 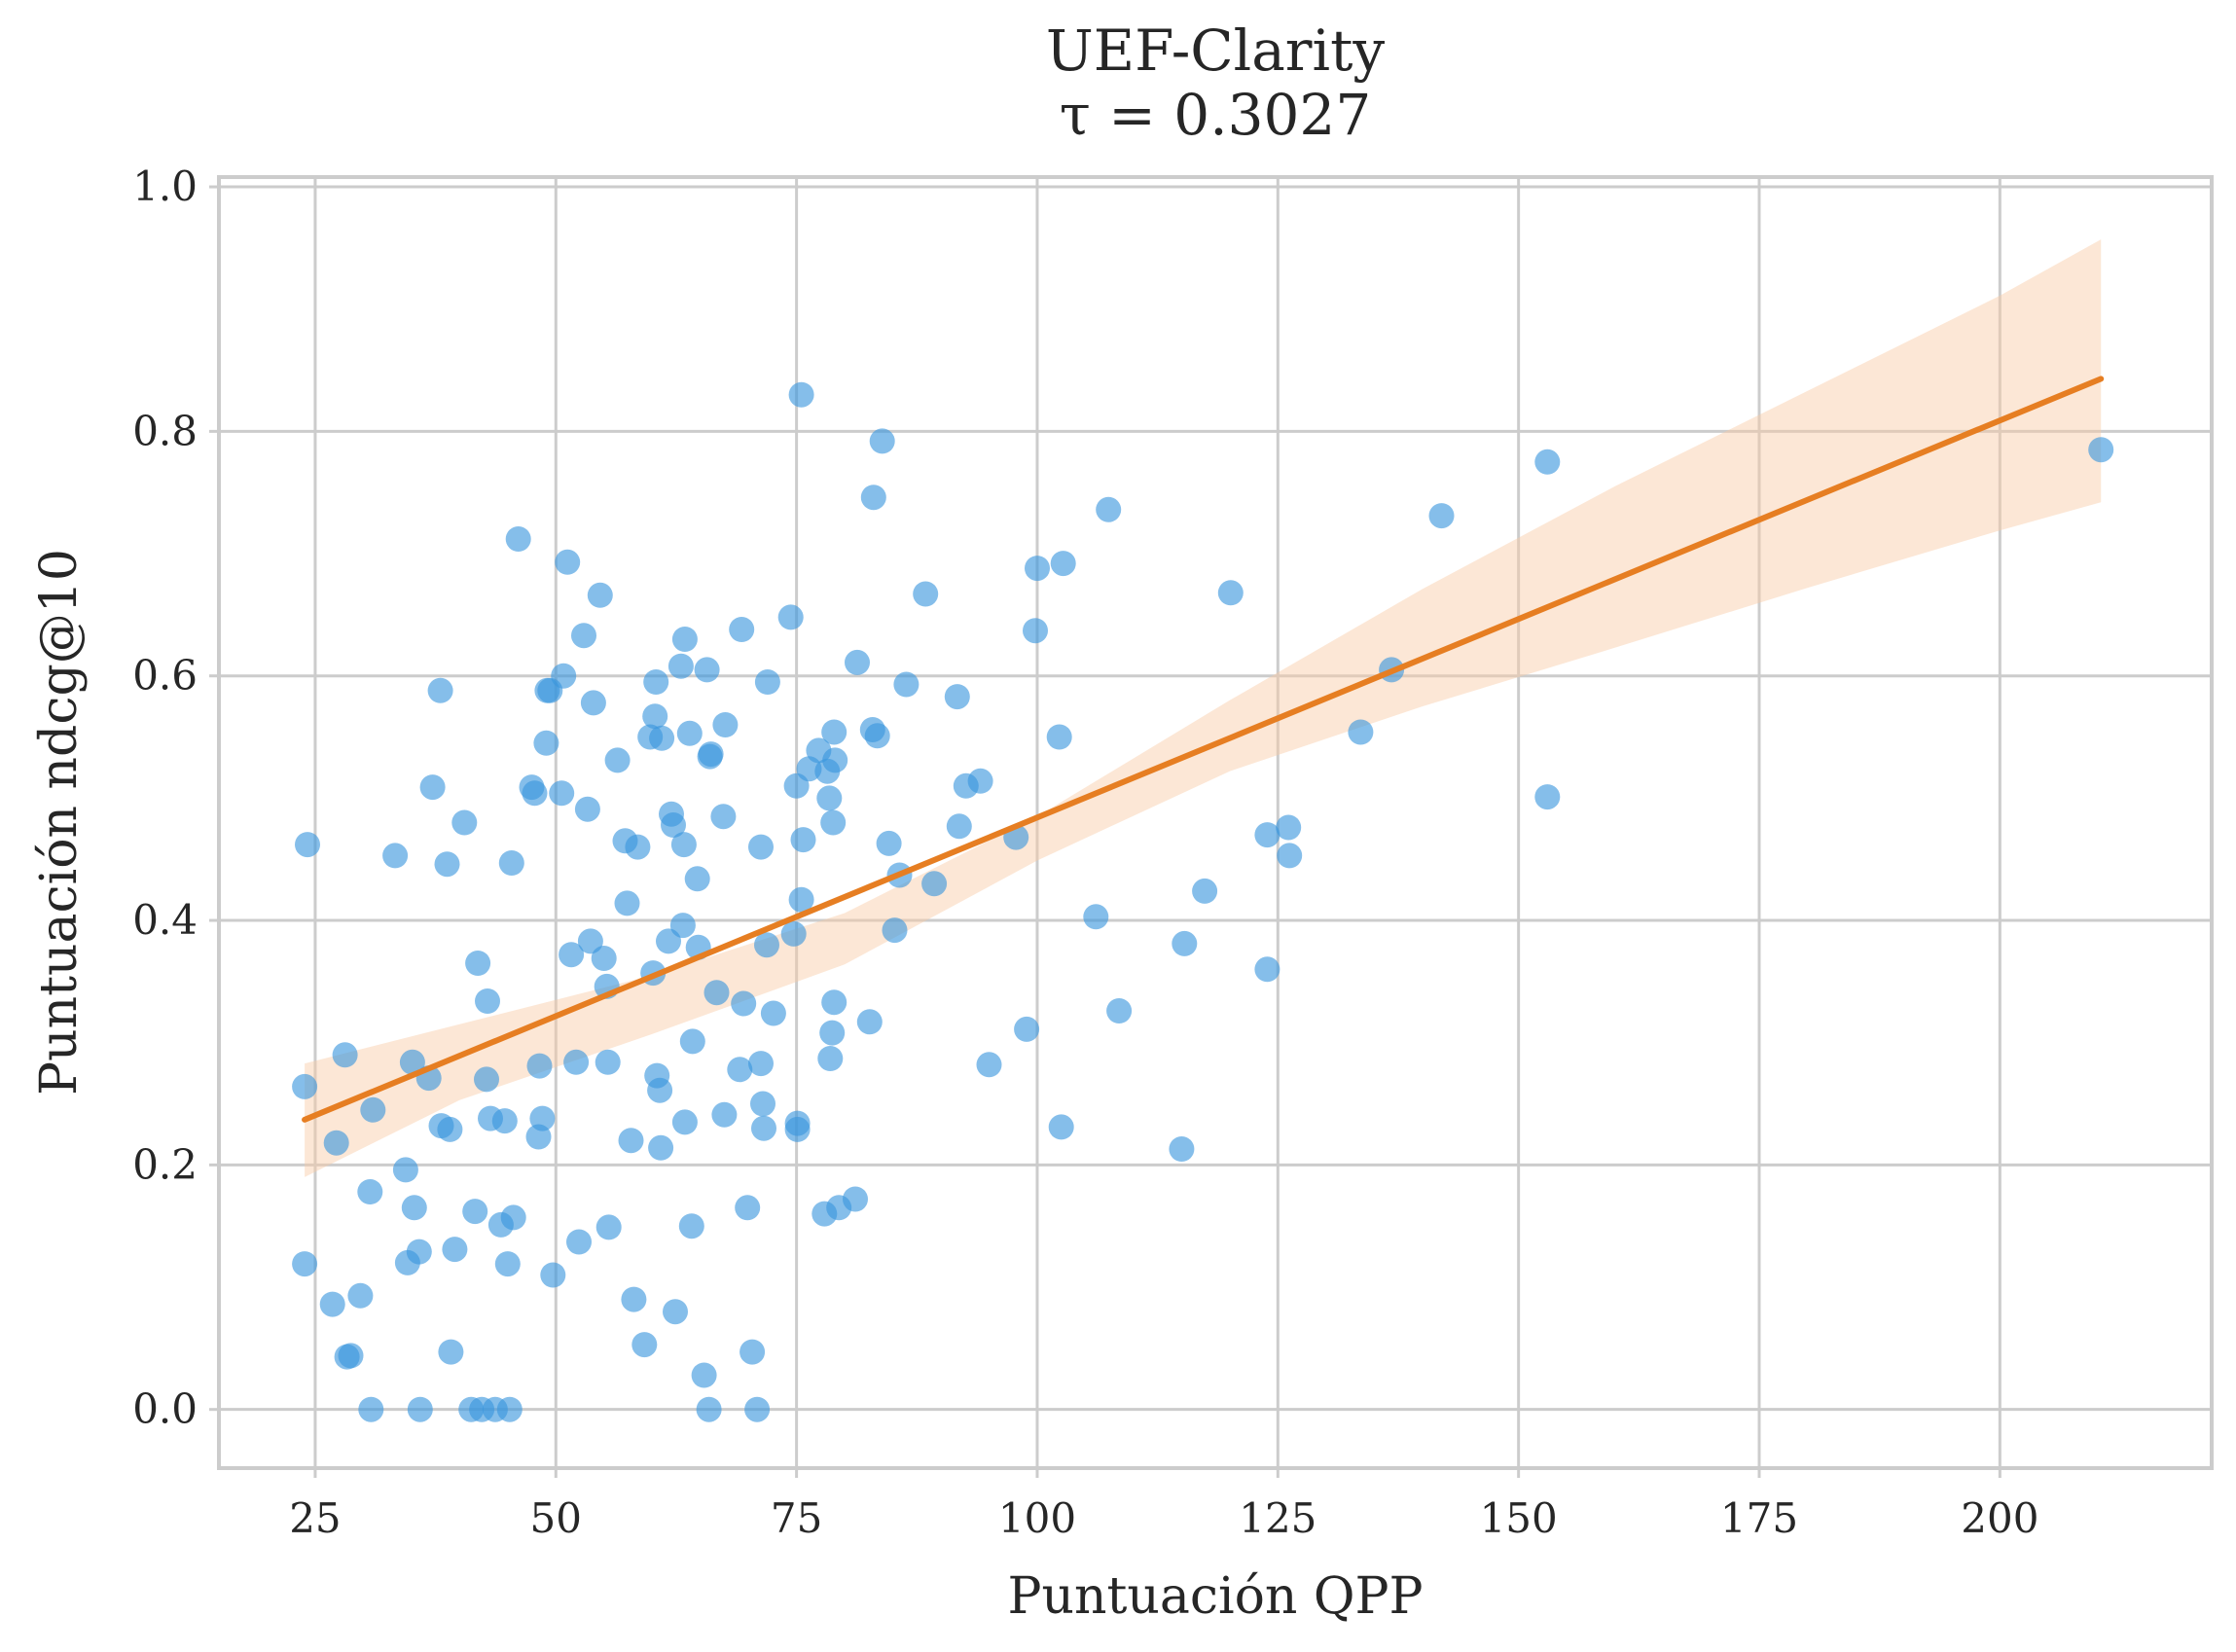 I want to click on y-tick-label: 0.2, so click(x=165, y=1164).